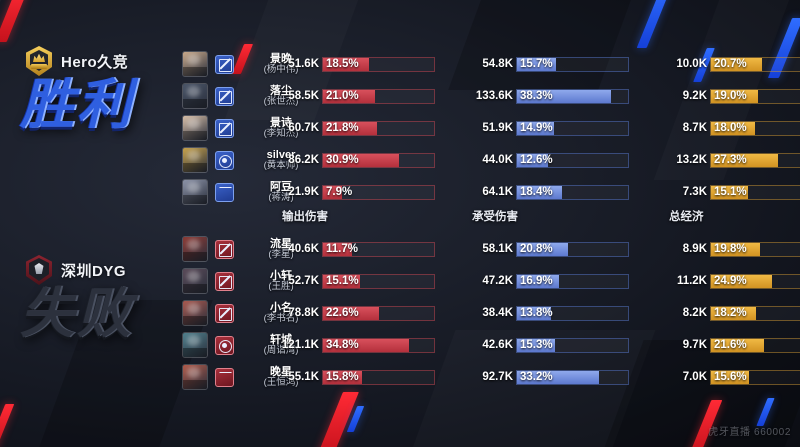 This screenshot has width=800, height=447. What do you see at coordinates (95, 62) in the screenshot?
I see `winner-team-name: Hero久竞` at bounding box center [95, 62].